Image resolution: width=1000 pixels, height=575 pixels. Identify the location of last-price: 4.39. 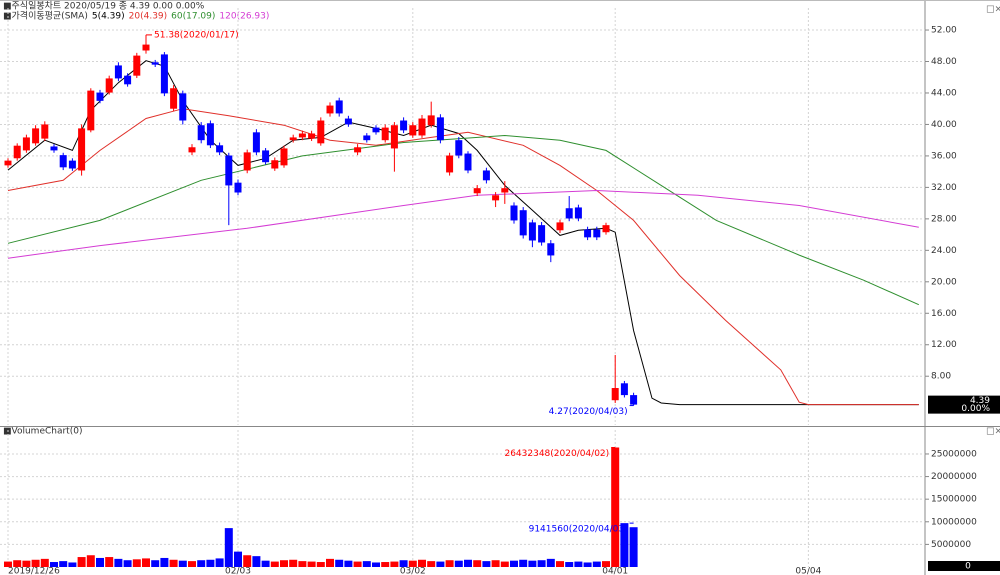
(980, 401).